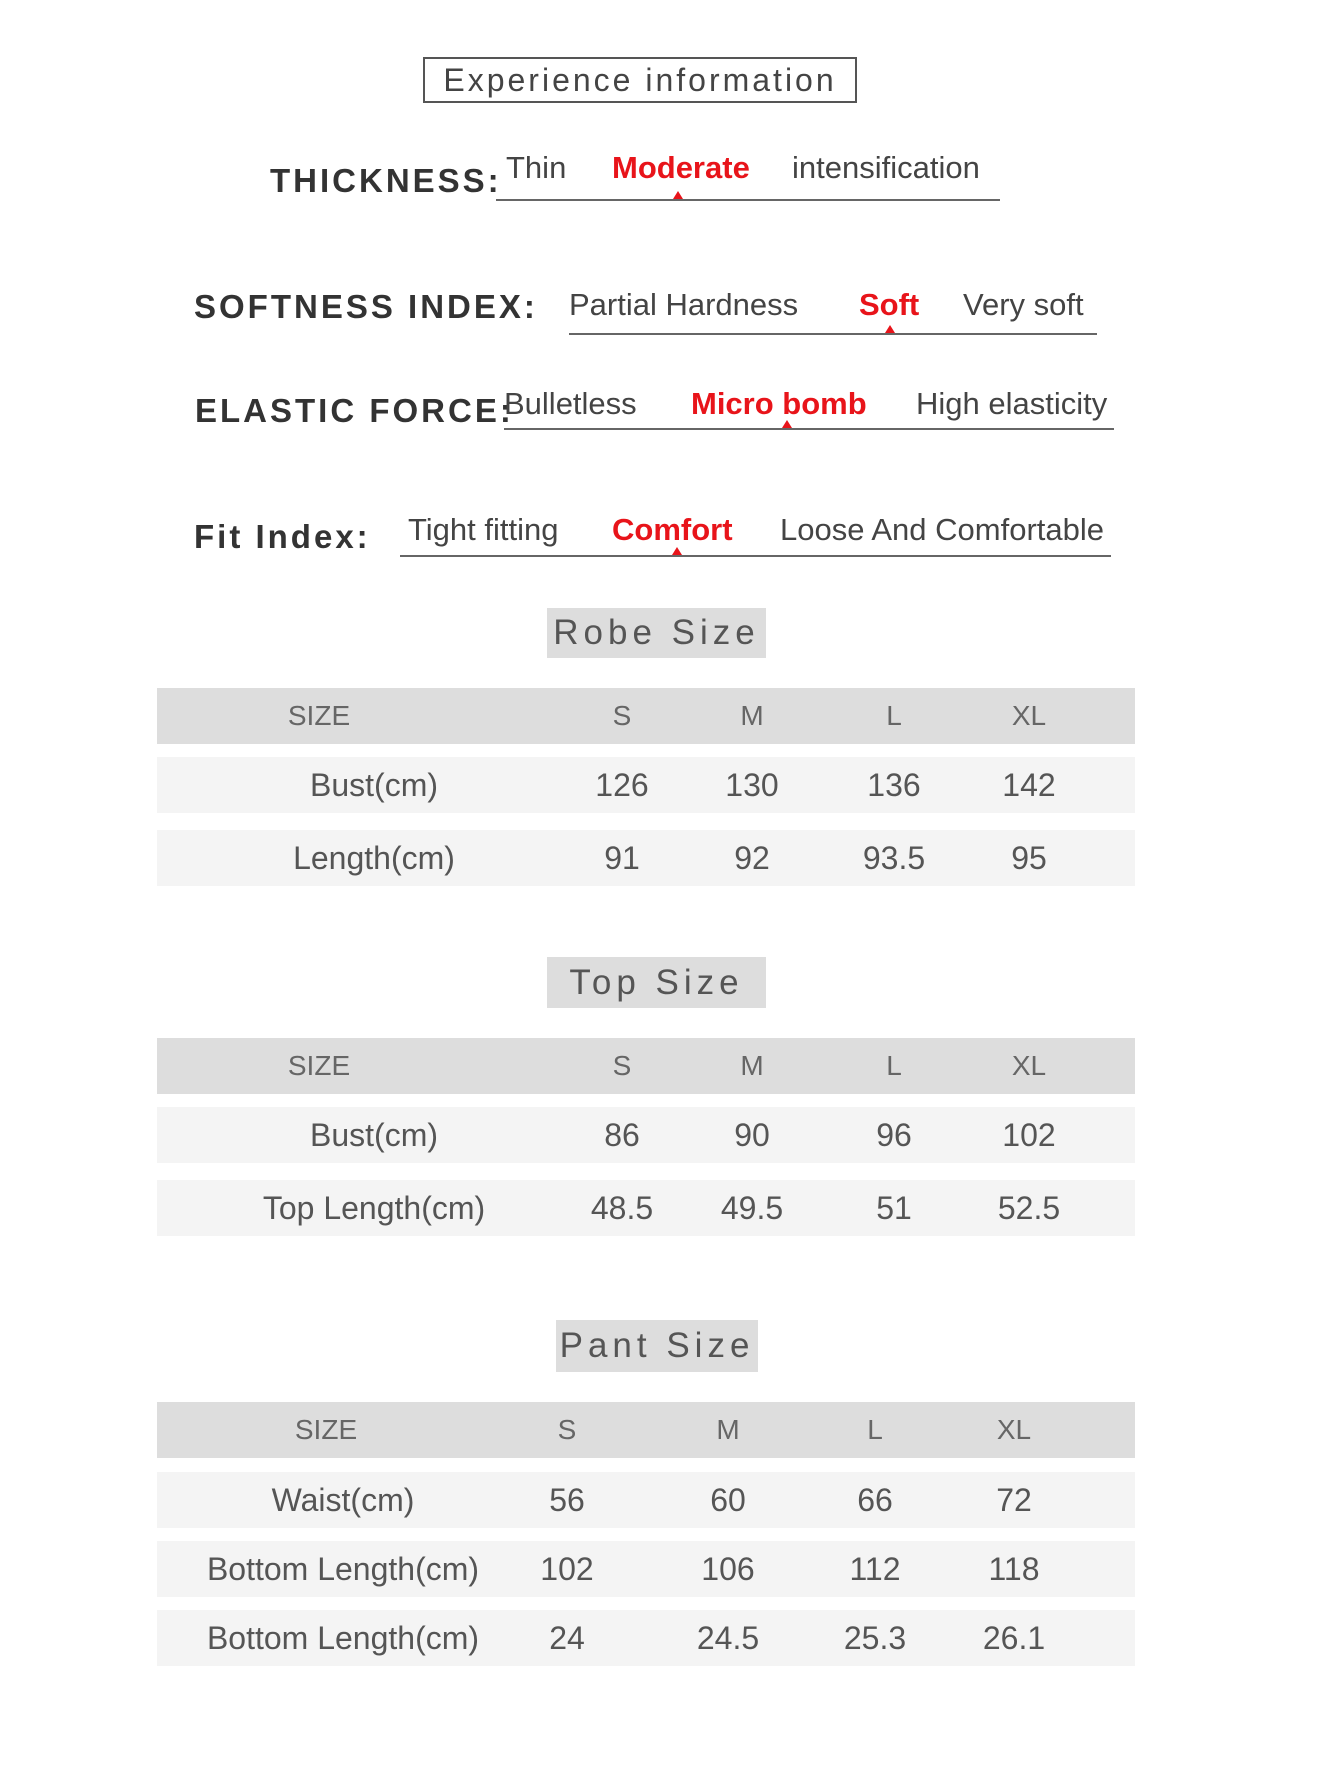 The height and width of the screenshot is (1785, 1340). Describe the element at coordinates (646, 1638) in the screenshot. I see `table-row: Bottom Length(cm) 24 24.5 25.3 26.1` at that location.